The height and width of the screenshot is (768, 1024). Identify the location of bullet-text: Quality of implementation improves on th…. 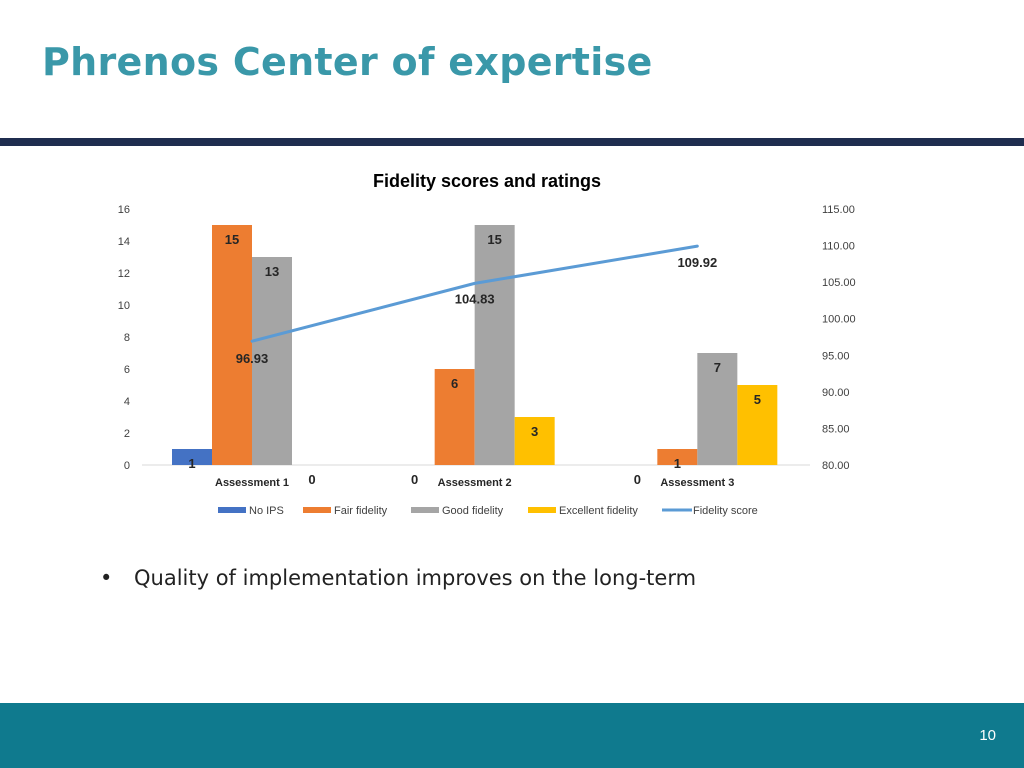
(415, 578).